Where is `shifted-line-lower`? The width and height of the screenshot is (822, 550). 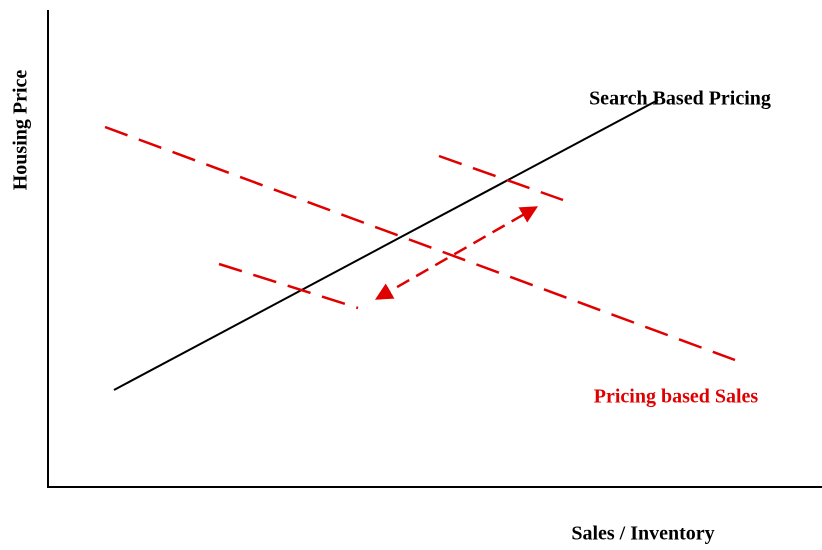 shifted-line-lower is located at coordinates (288, 286).